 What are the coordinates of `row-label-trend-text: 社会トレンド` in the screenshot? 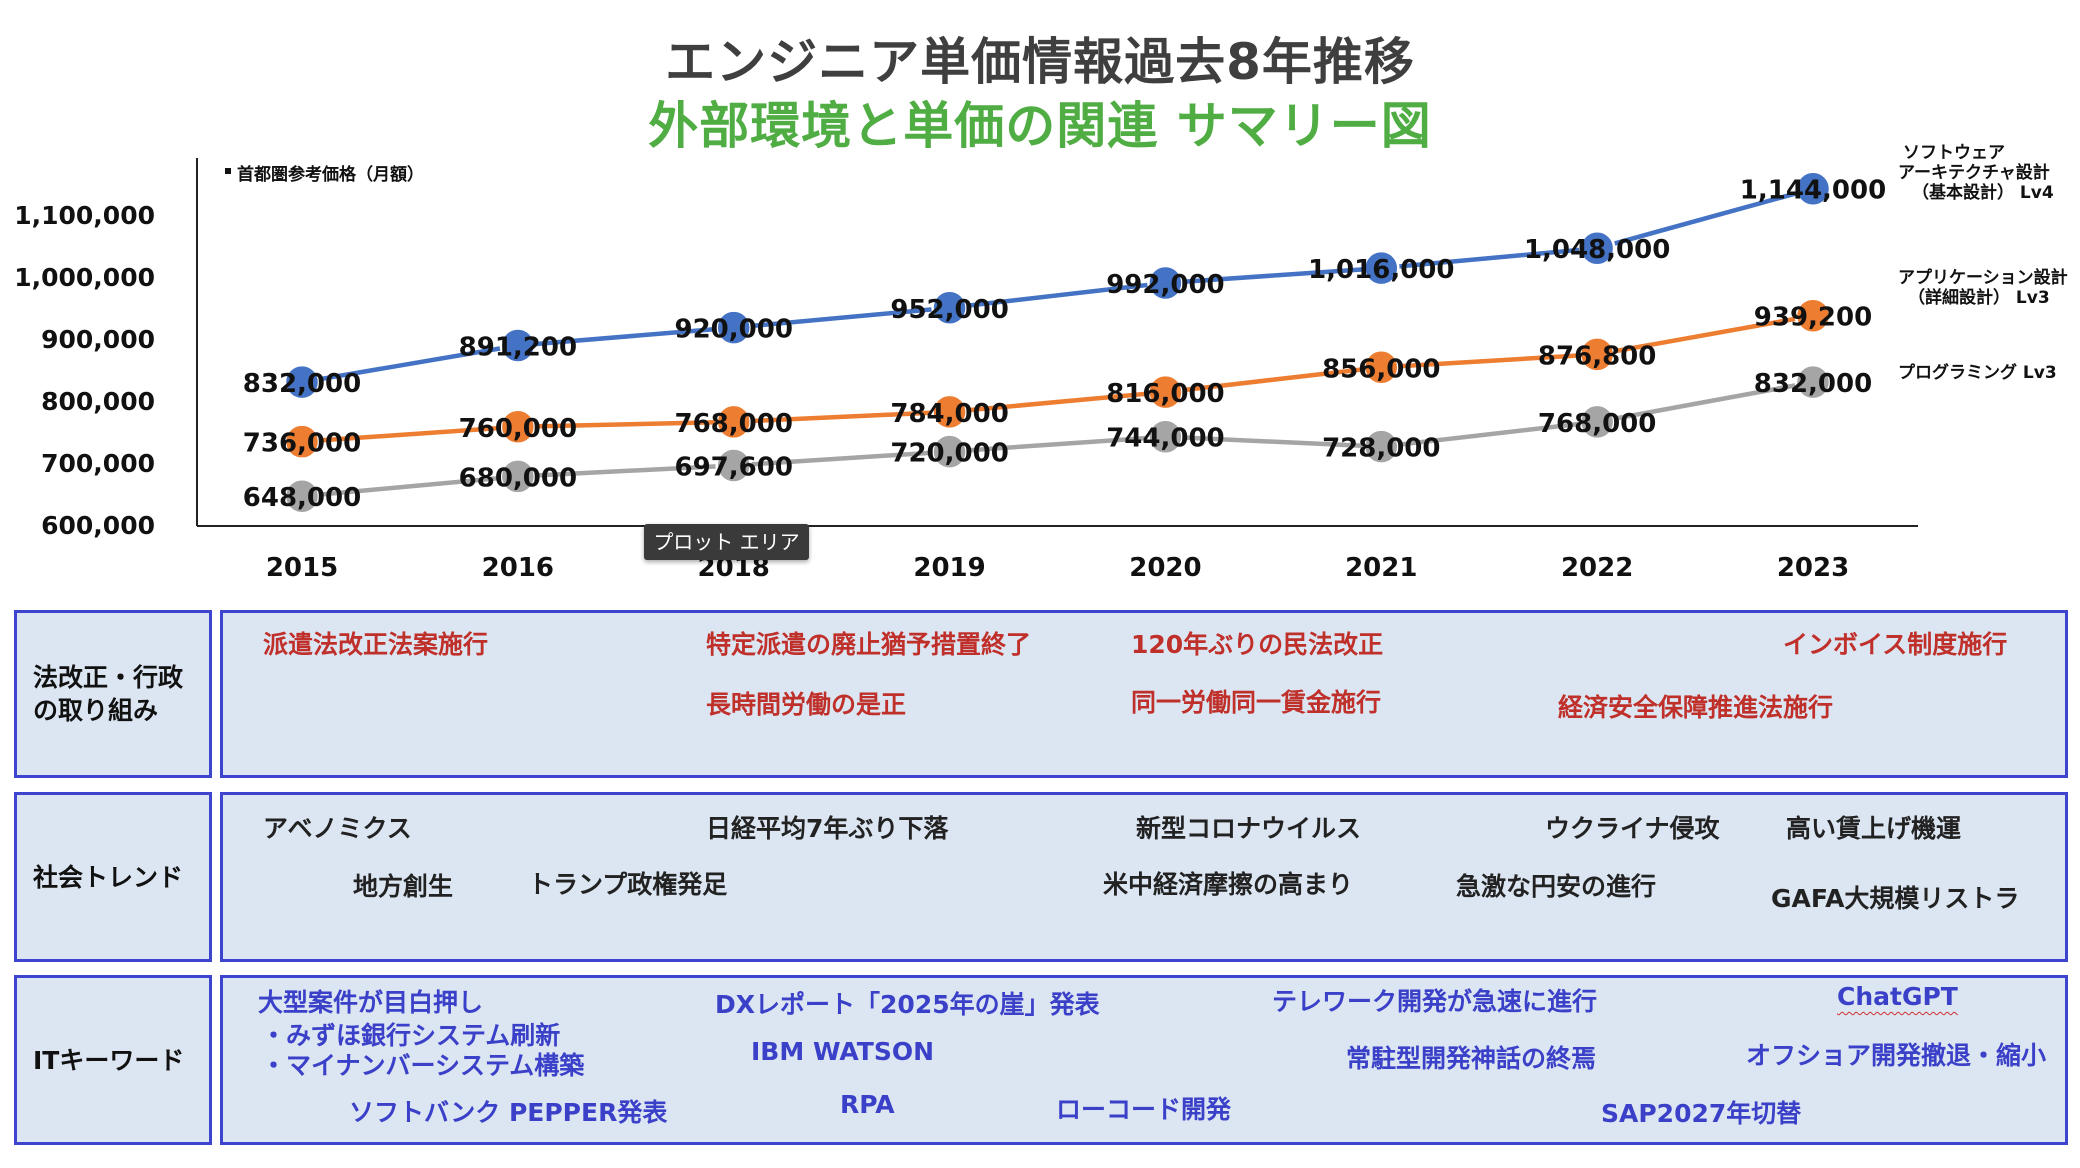 It's located at (108, 877).